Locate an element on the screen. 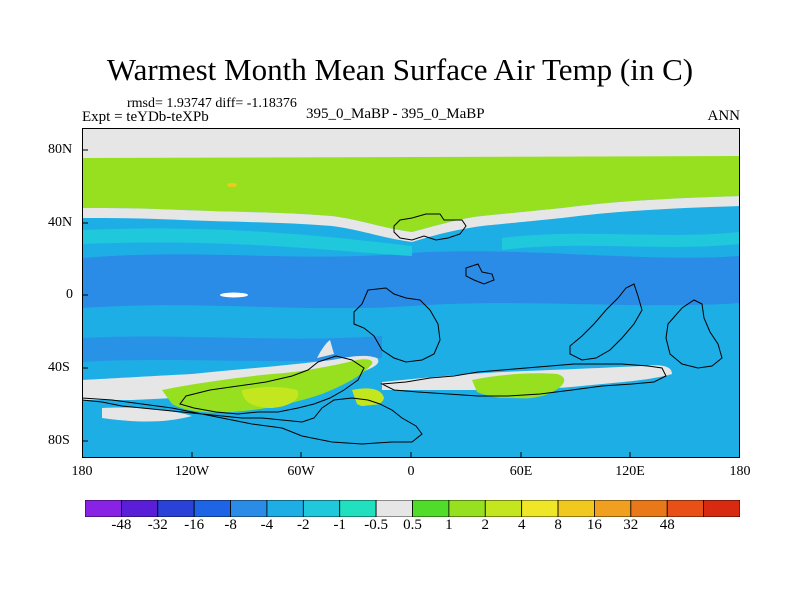 This screenshot has height=600, width=800. lat-label-80n: 80N is located at coordinates (60, 149).